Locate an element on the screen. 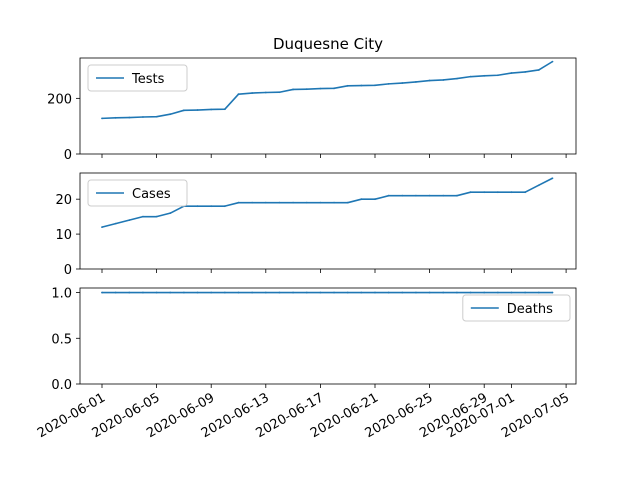  chart-title: Duquesne City is located at coordinates (328, 44).